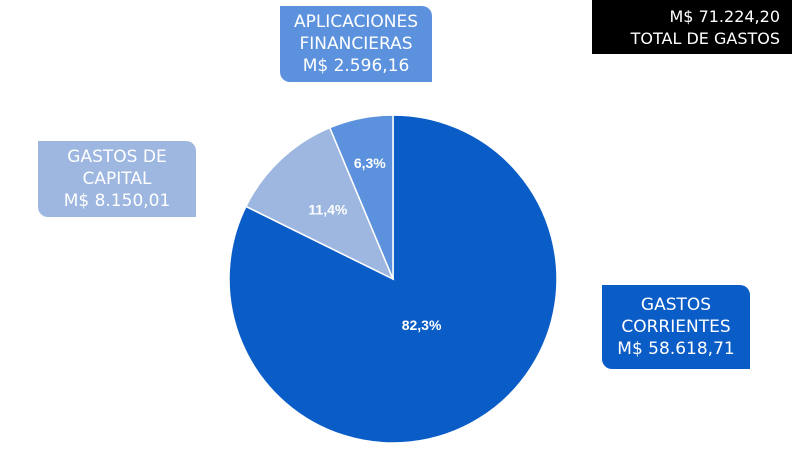  I want to click on callout-corrientes-line2: CORRIENTES, so click(676, 327).